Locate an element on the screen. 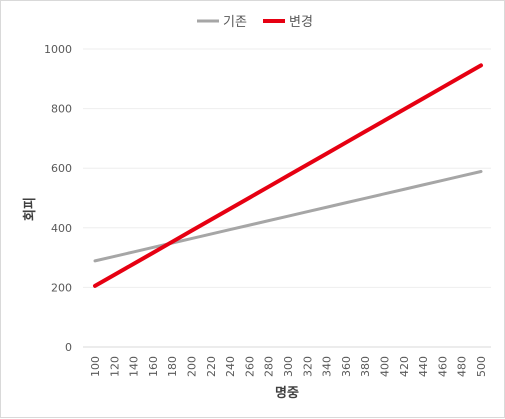 This screenshot has width=505, height=419. x-tick-label: 180 is located at coordinates (172, 366).